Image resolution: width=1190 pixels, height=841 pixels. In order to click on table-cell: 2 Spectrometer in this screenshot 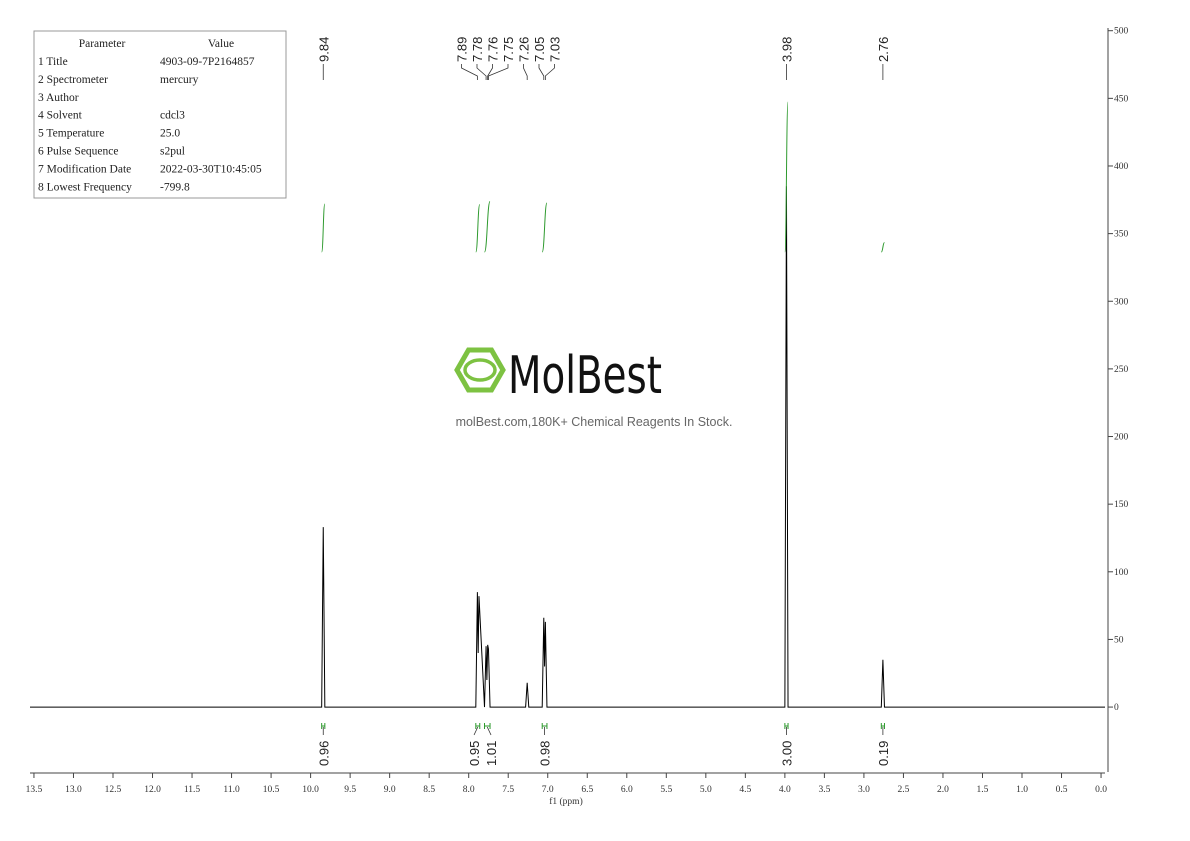, I will do `click(73, 80)`.